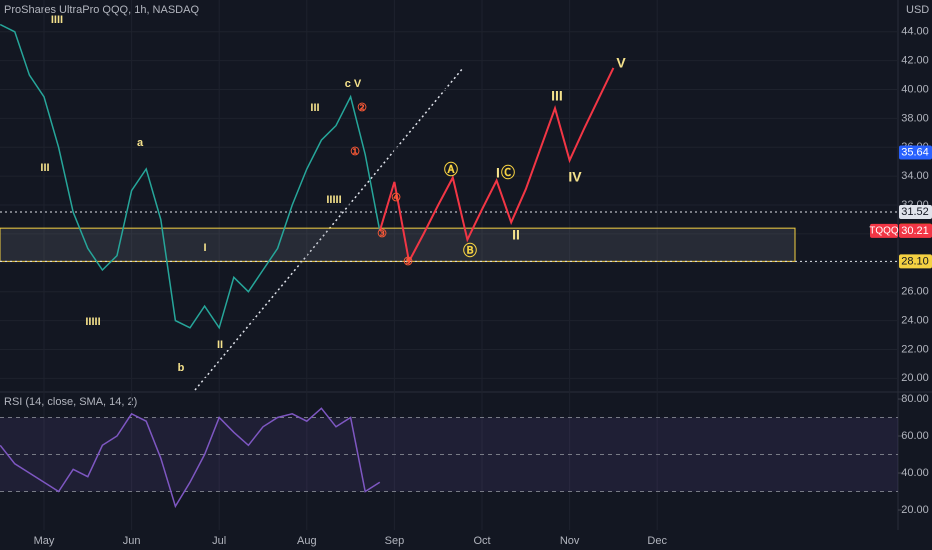 The height and width of the screenshot is (550, 932). Describe the element at coordinates (481, 541) in the screenshot. I see `x-tick-label: Oct` at that location.